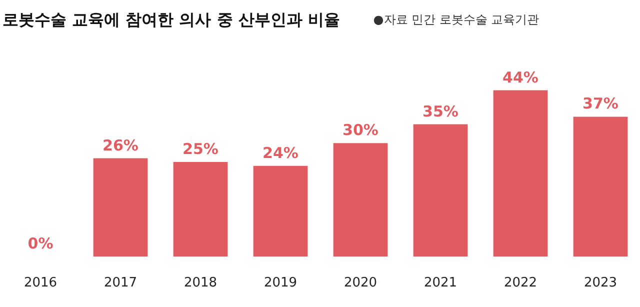 The height and width of the screenshot is (307, 640). Describe the element at coordinates (171, 20) in the screenshot. I see `chart-title: 로봇수술 교육에 참여한 의사 중 산부인과 비율` at that location.